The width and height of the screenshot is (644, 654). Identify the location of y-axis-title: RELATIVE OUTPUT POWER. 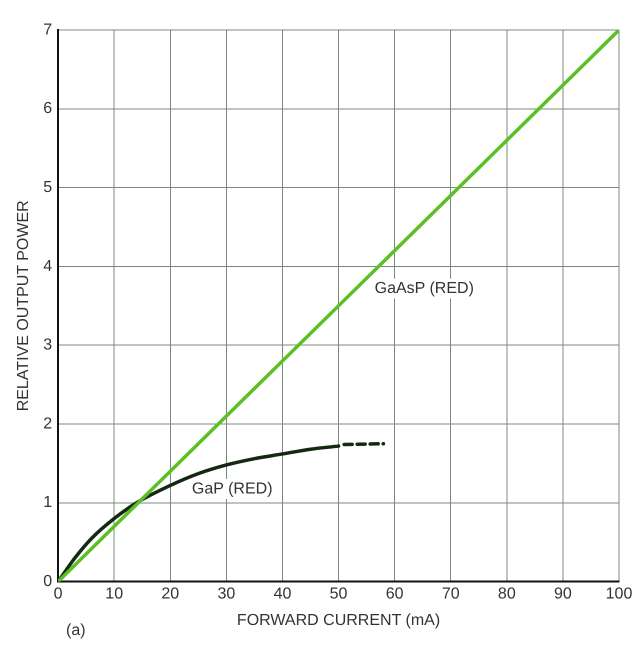
(23, 306).